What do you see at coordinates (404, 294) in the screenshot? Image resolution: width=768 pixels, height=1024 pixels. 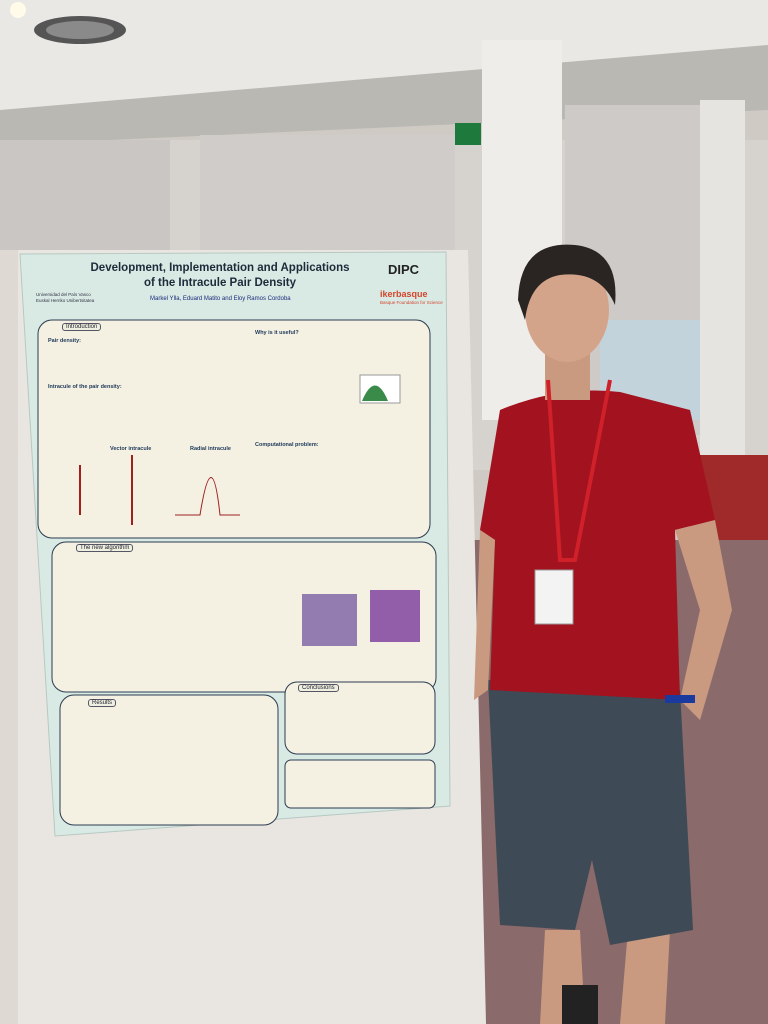 I see `logo-ikerbasque: ikerbasque` at bounding box center [404, 294].